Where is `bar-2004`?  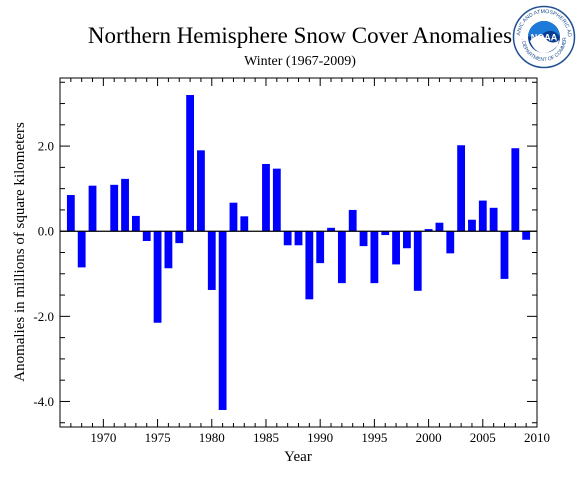 bar-2004 is located at coordinates (472, 225).